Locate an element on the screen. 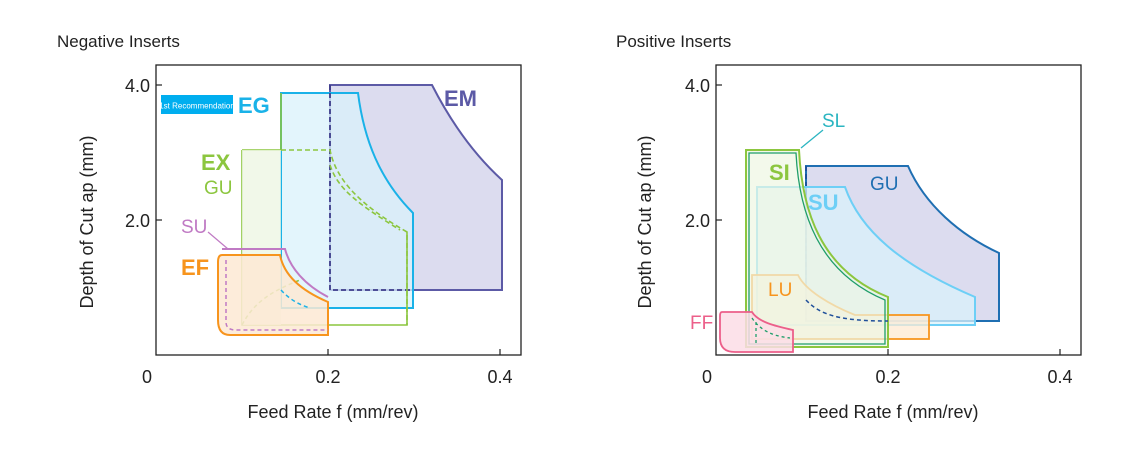 The width and height of the screenshot is (1139, 472). recommendation-badge is located at coordinates (197, 104).